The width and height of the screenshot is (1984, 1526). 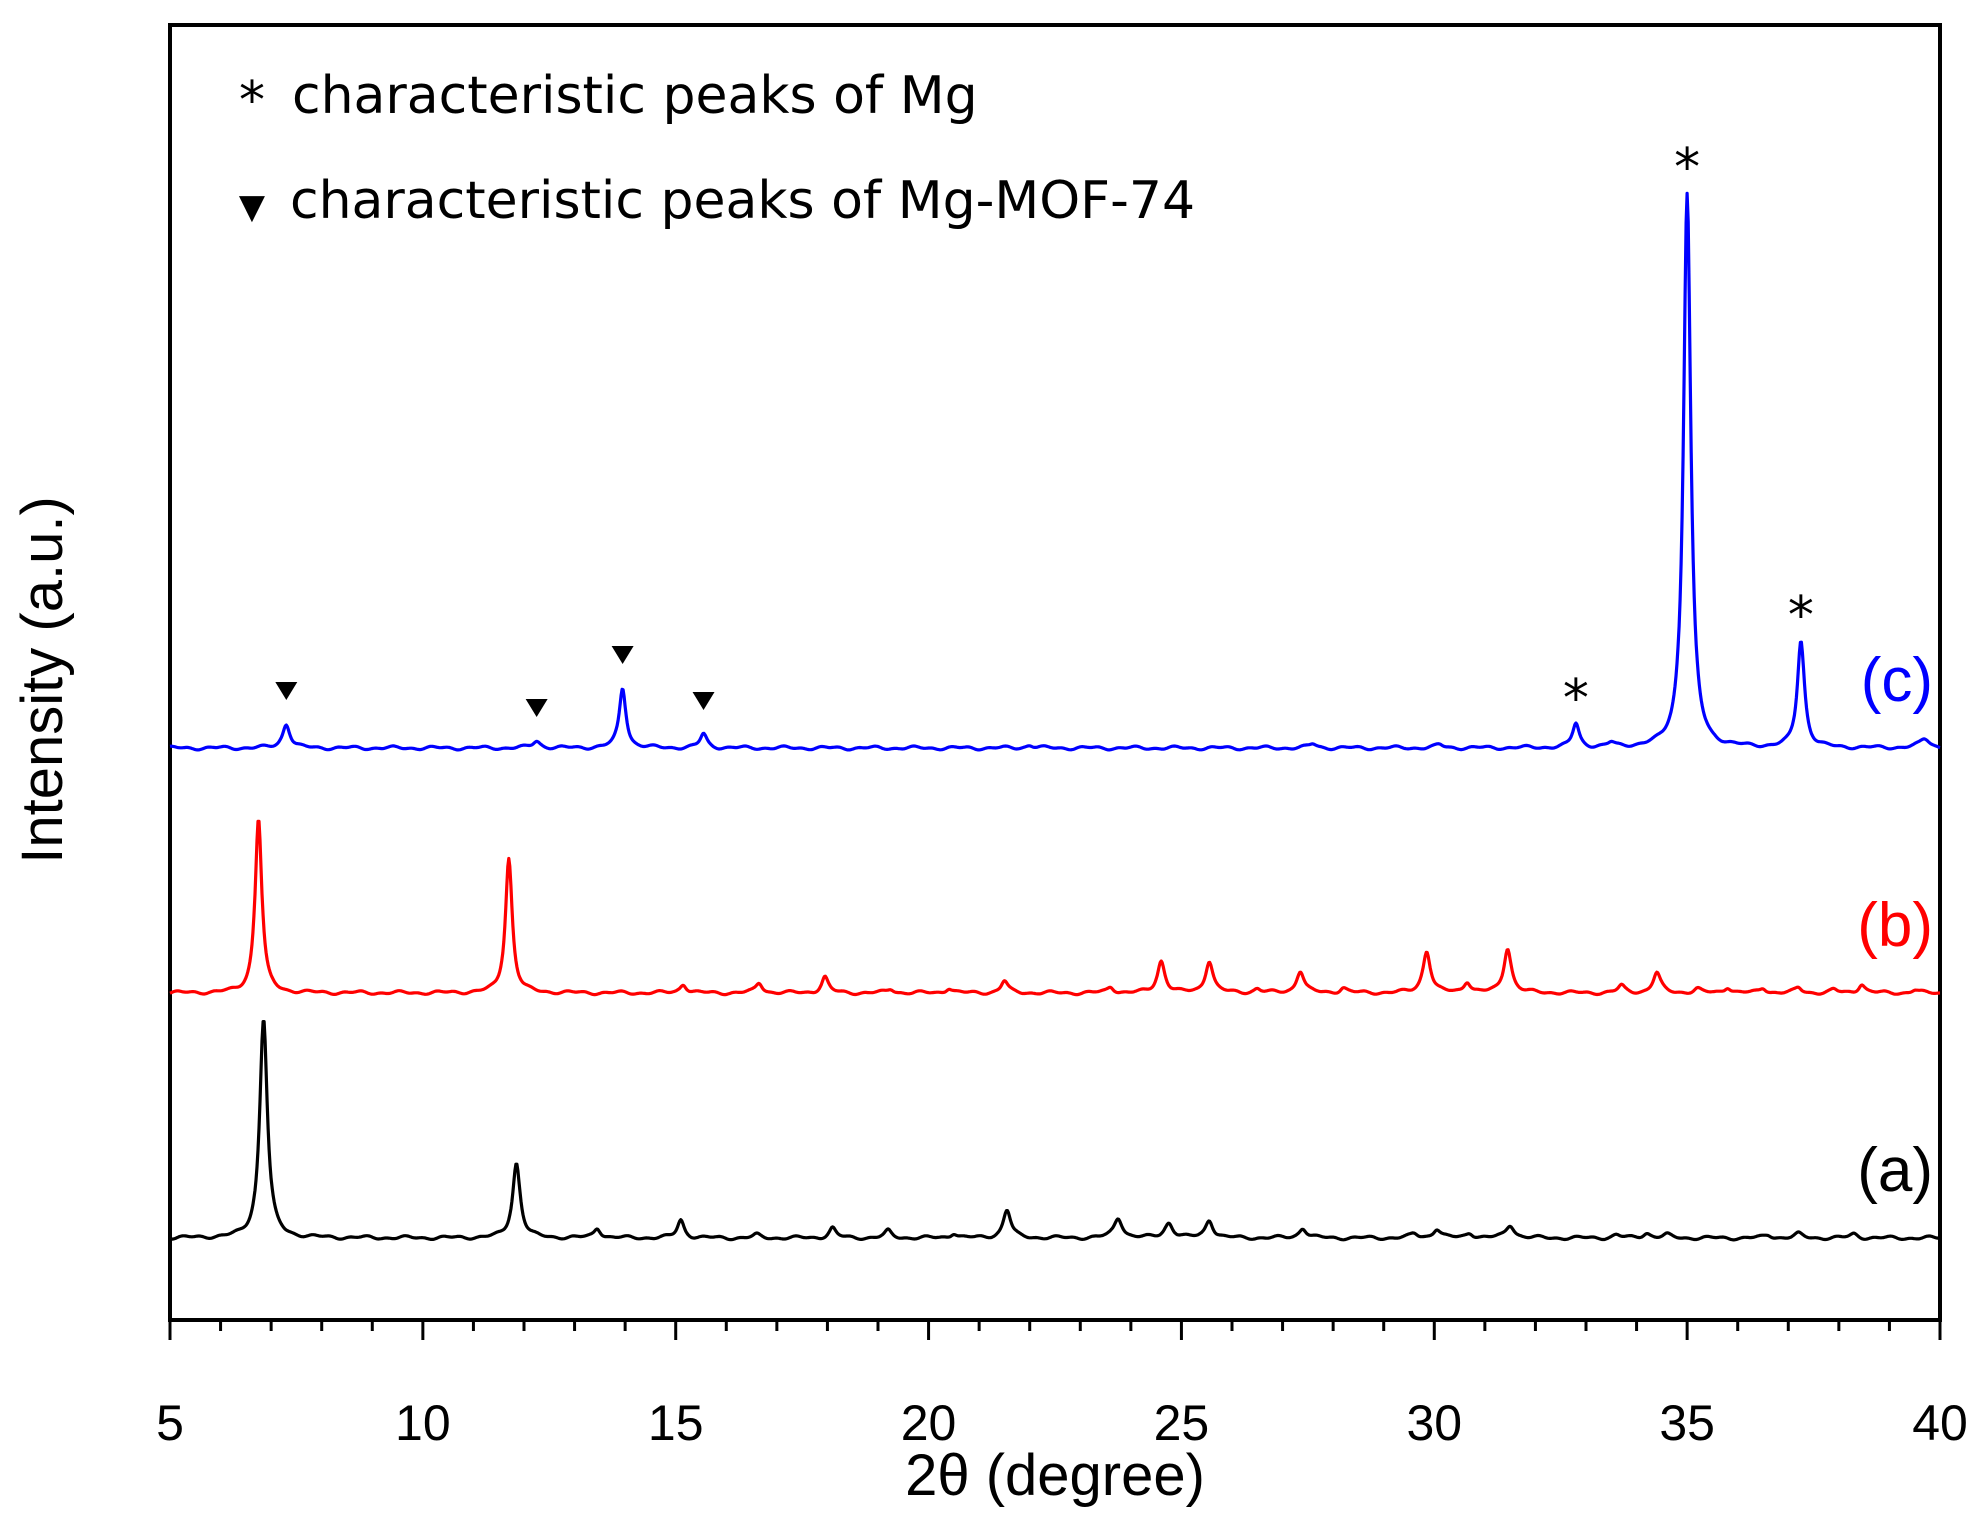 I want to click on series-label-a: (a), so click(x=1895, y=1170).